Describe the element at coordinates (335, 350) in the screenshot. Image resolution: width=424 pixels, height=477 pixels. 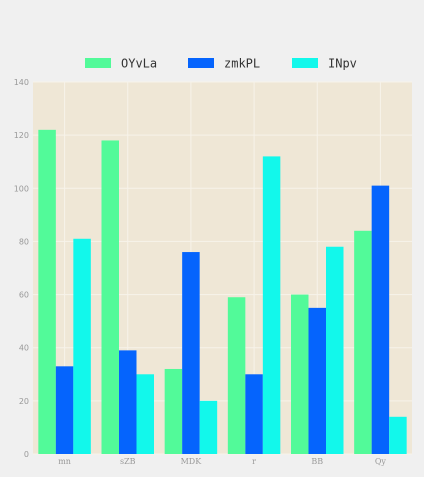
I see `bar-INpv-BB` at that location.